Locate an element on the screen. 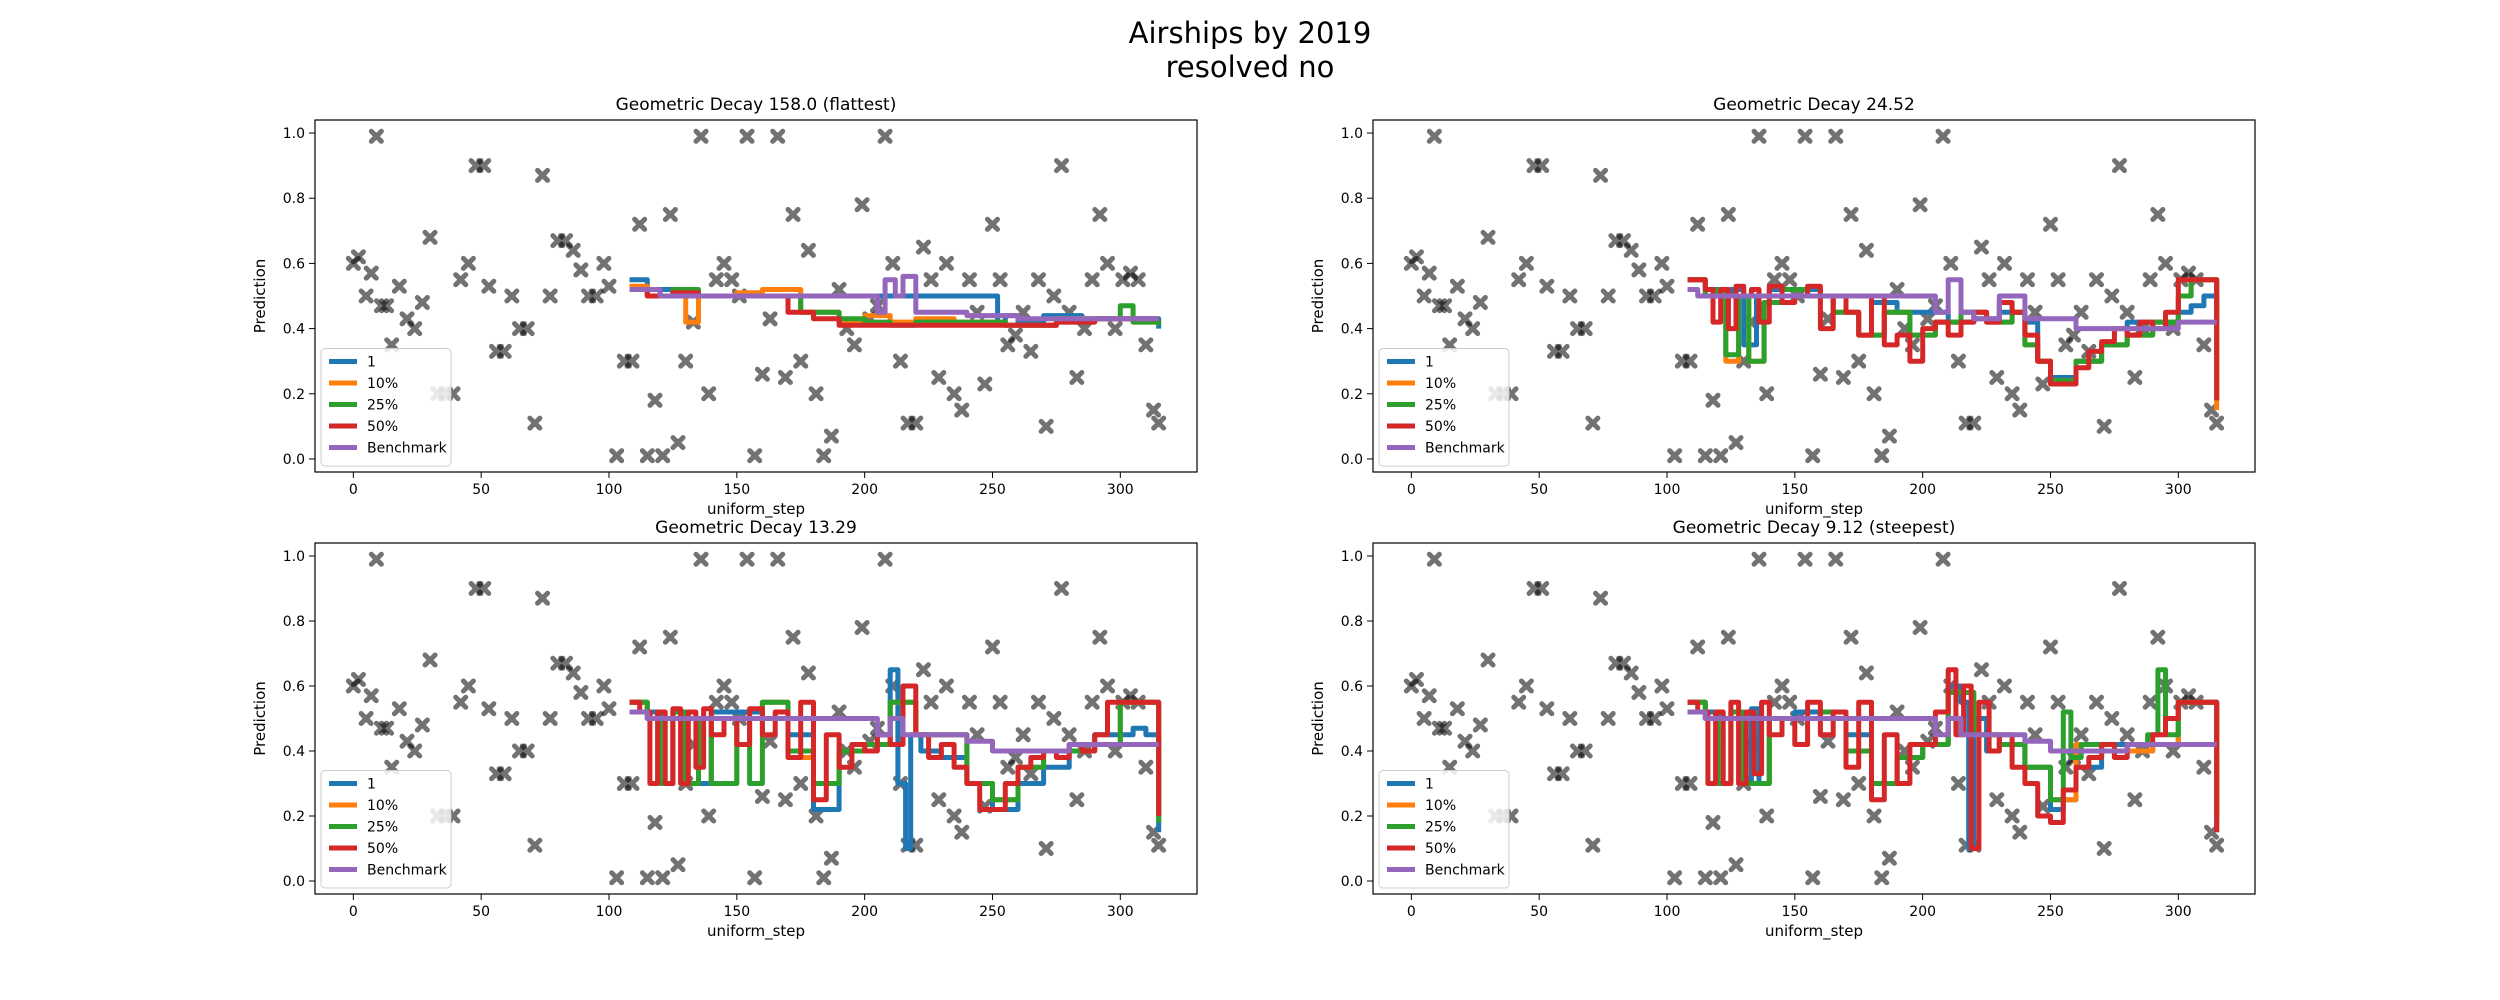 The height and width of the screenshot is (1000, 2500). legend-label: 25% is located at coordinates (1440, 828).